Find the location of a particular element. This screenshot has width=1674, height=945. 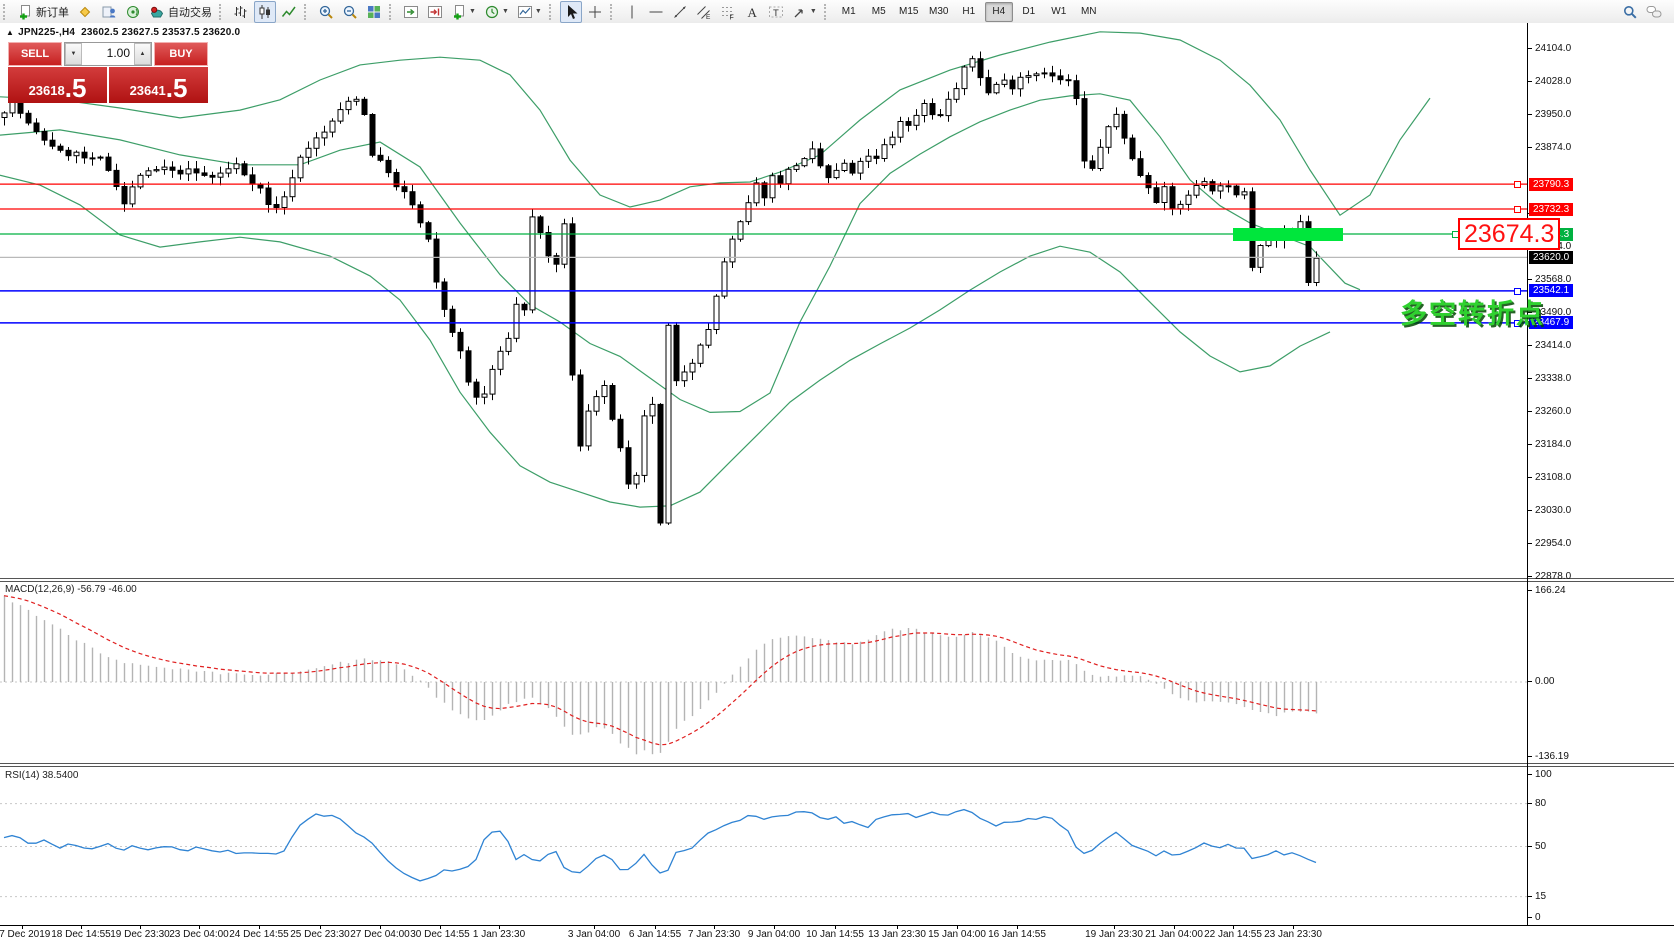

cursor-tool-button is located at coordinates (570, 11).